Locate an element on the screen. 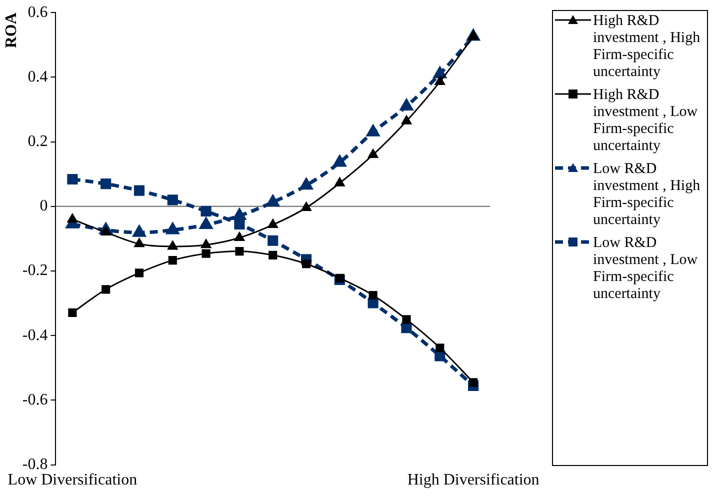 The height and width of the screenshot is (496, 713). legend-label: High R&D investment , High Firm-specific uncertainty is located at coordinates (647, 47).